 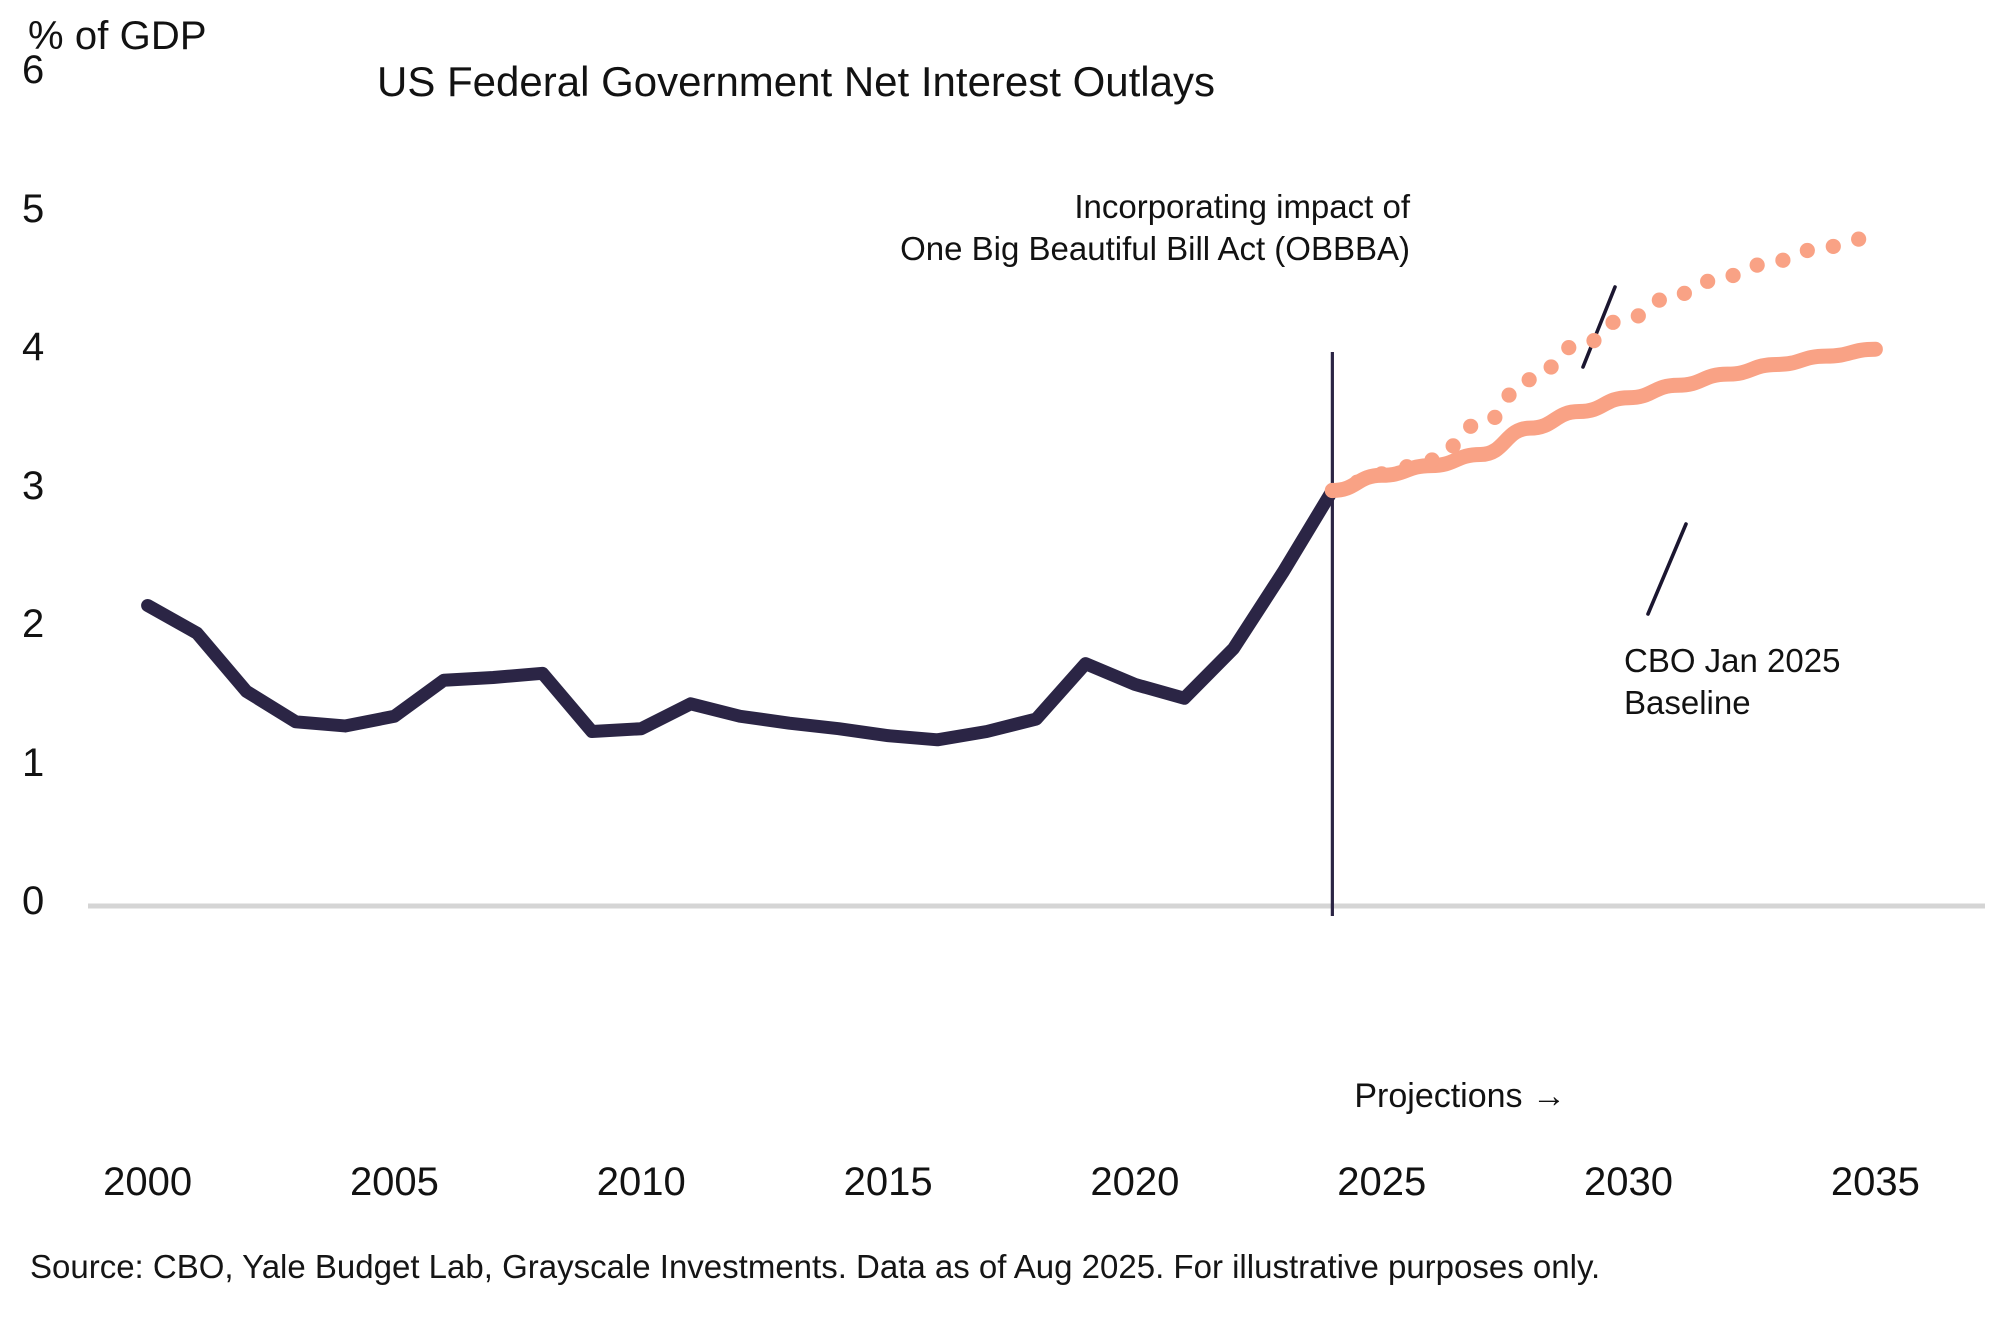 What do you see at coordinates (33, 70) in the screenshot?
I see `y-tick-6: 6` at bounding box center [33, 70].